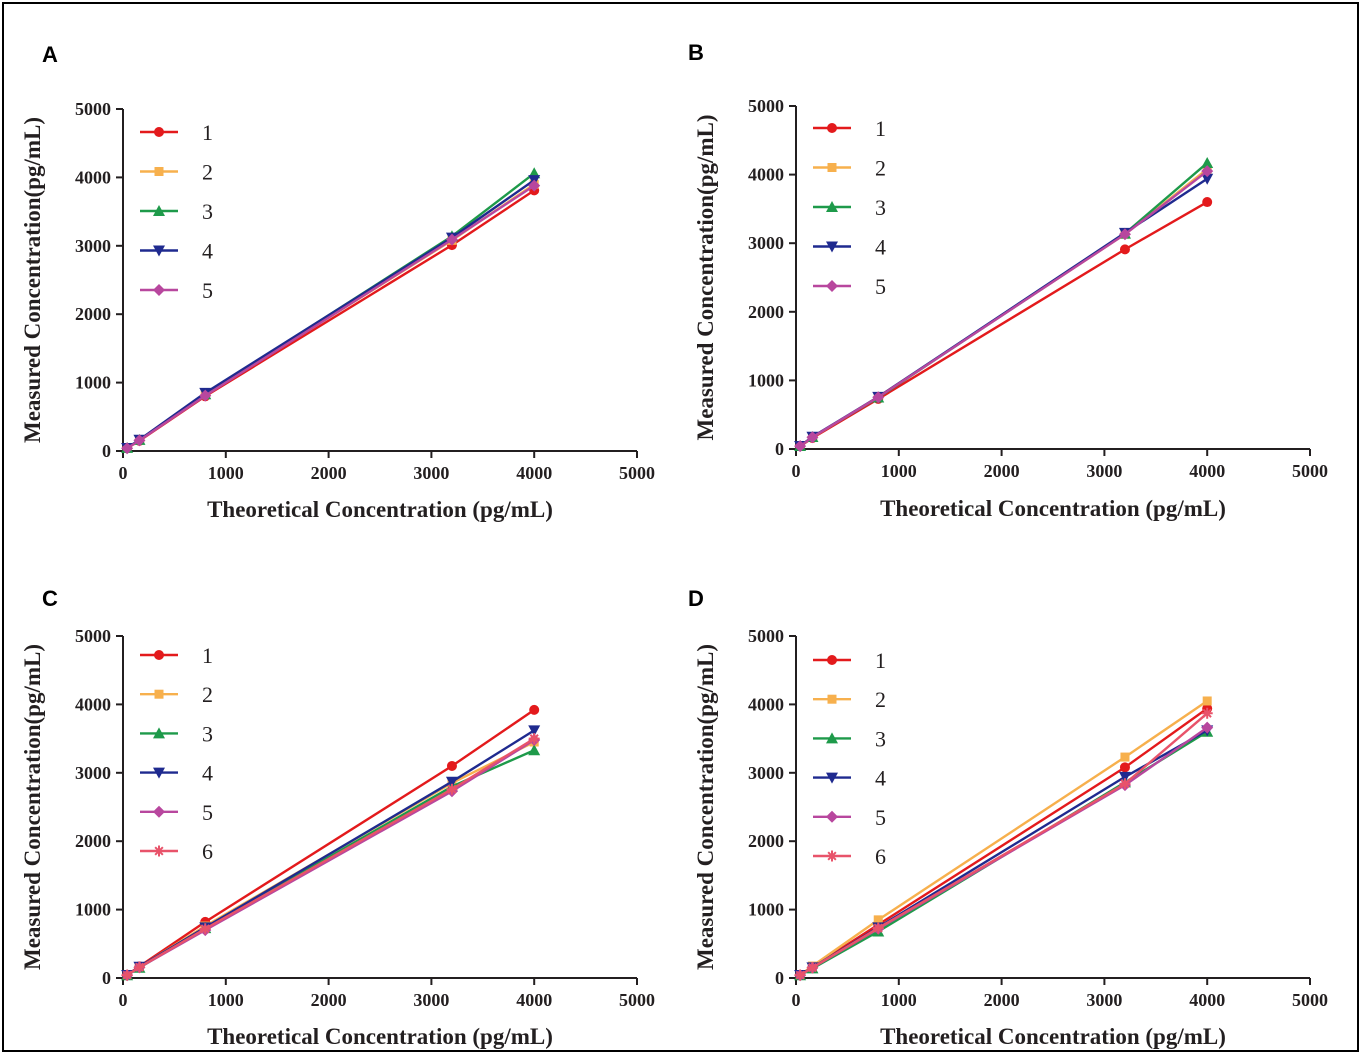  What do you see at coordinates (50, 54) in the screenshot?
I see `panel-letter: A` at bounding box center [50, 54].